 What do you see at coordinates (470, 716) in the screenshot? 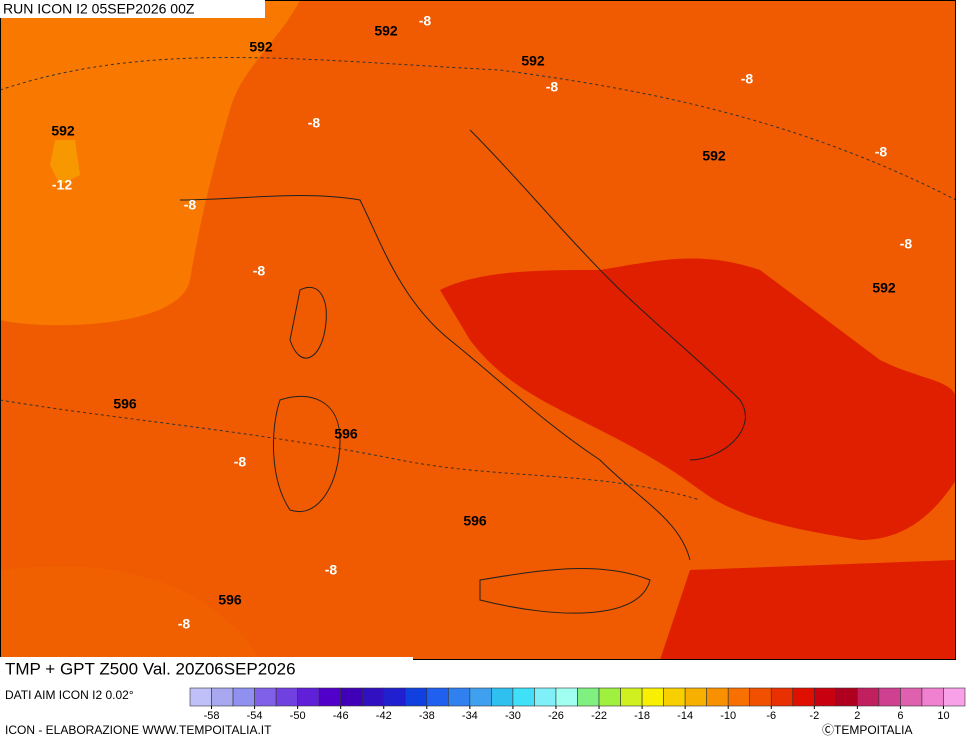
I see `legend-tick-label: -34` at bounding box center [470, 716].